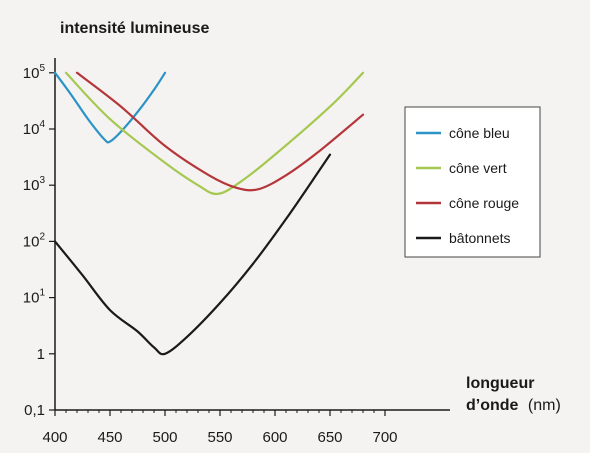 Image resolution: width=590 pixels, height=453 pixels. I want to click on x-axis-title-line2: d’onde (nm), so click(513, 405).